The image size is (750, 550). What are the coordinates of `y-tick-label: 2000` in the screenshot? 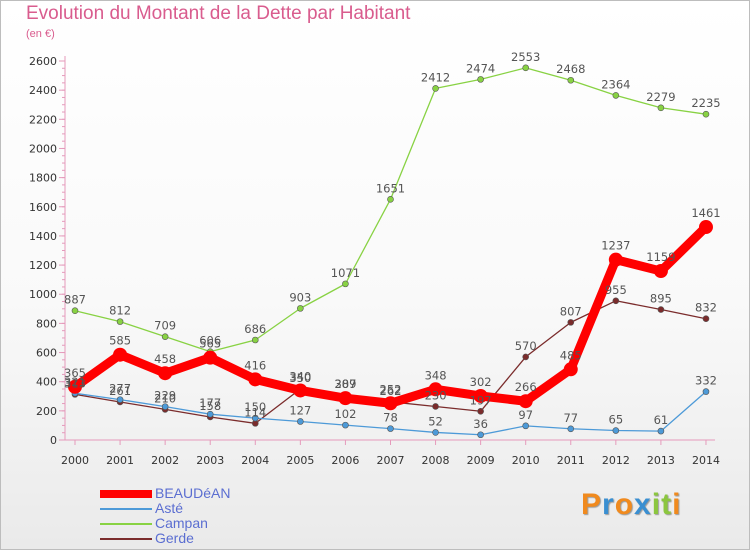 It's located at (43, 148).